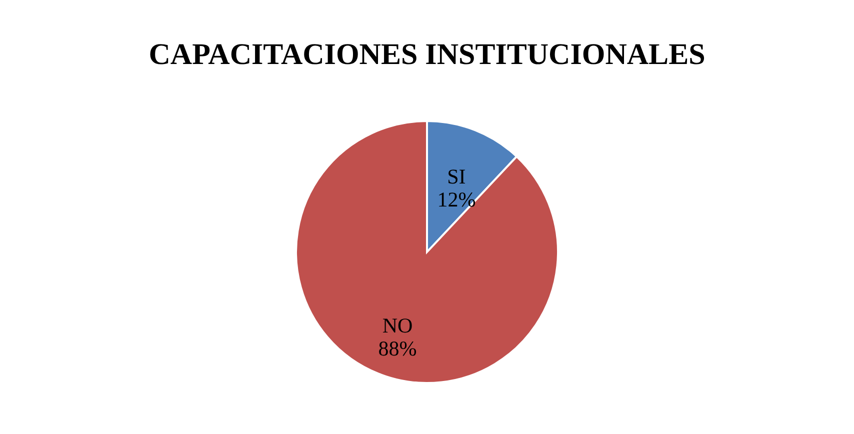  I want to click on slice-label: NO, so click(397, 325).